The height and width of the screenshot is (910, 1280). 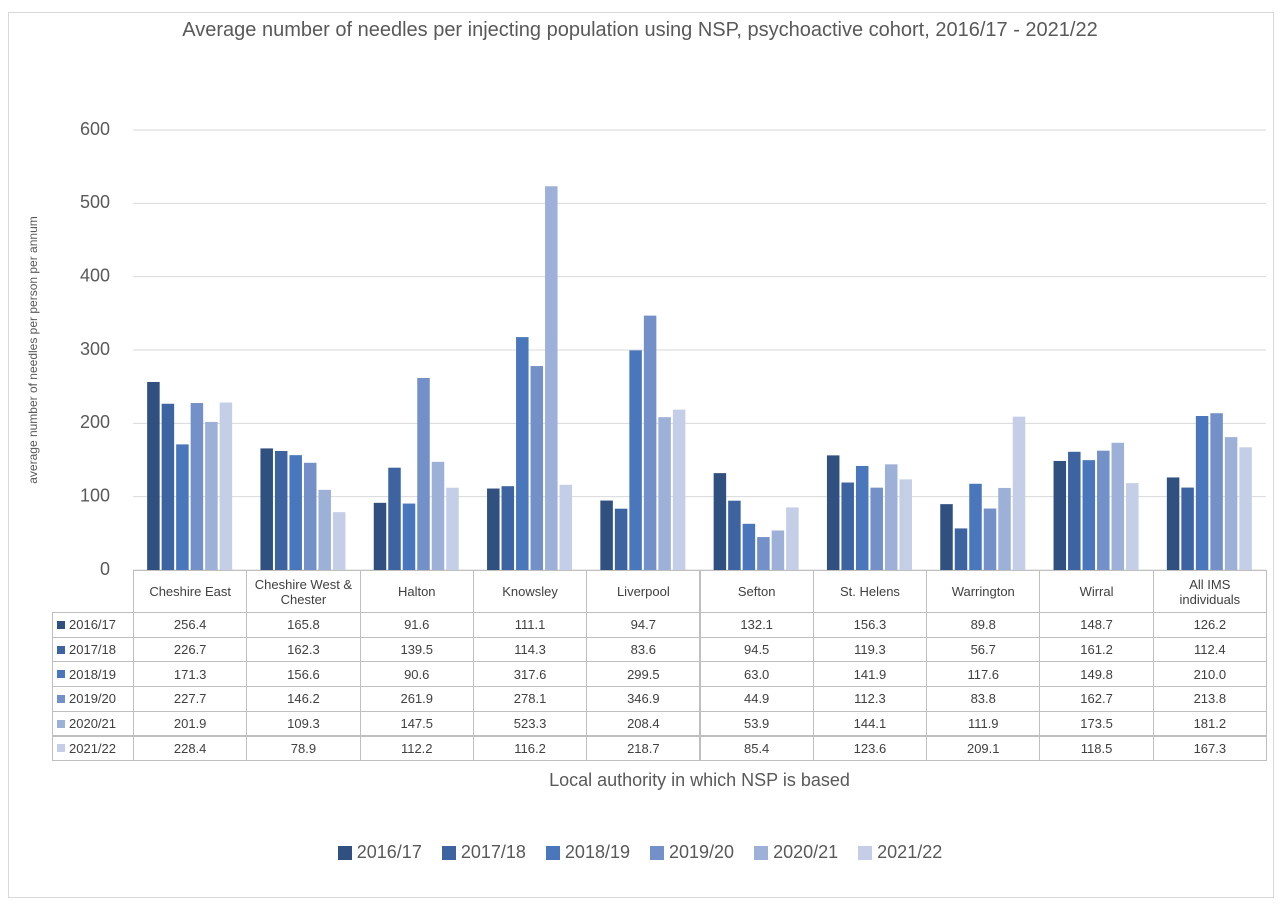 What do you see at coordinates (1209, 723) in the screenshot?
I see `table-cell: 181.2` at bounding box center [1209, 723].